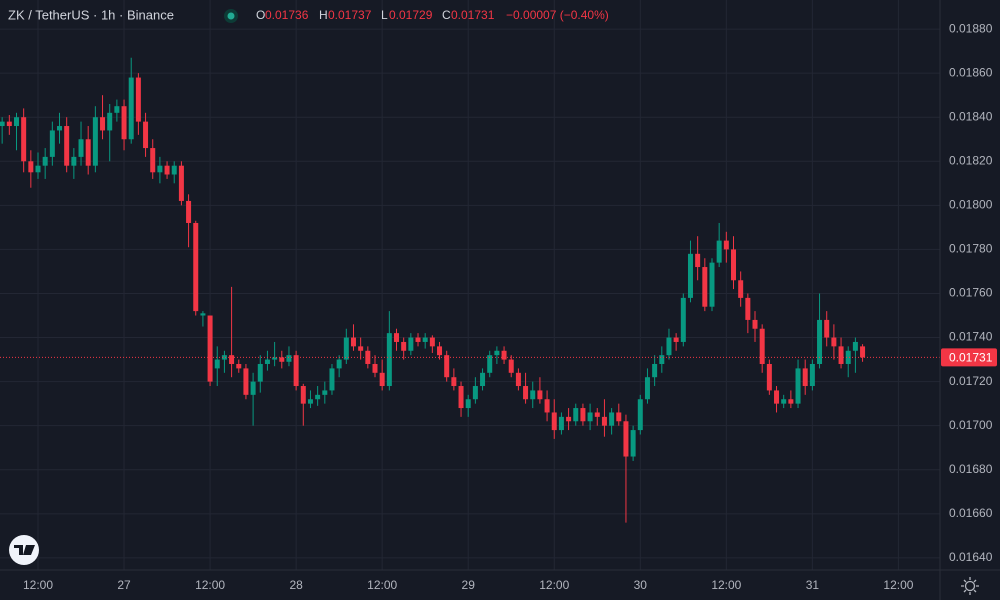 Image resolution: width=1000 pixels, height=600 pixels. What do you see at coordinates (971, 381) in the screenshot?
I see `y-tick-label: 0.01720` at bounding box center [971, 381].